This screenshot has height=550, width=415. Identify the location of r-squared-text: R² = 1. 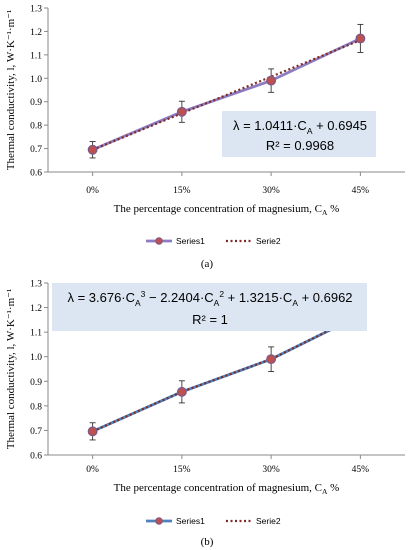
(210, 319).